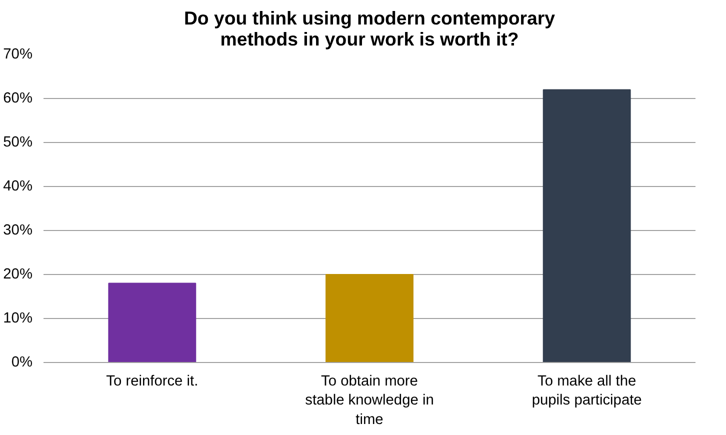 Image resolution: width=726 pixels, height=435 pixels. Describe the element at coordinates (18, 54) in the screenshot. I see `y-tick-label: 70%` at that location.